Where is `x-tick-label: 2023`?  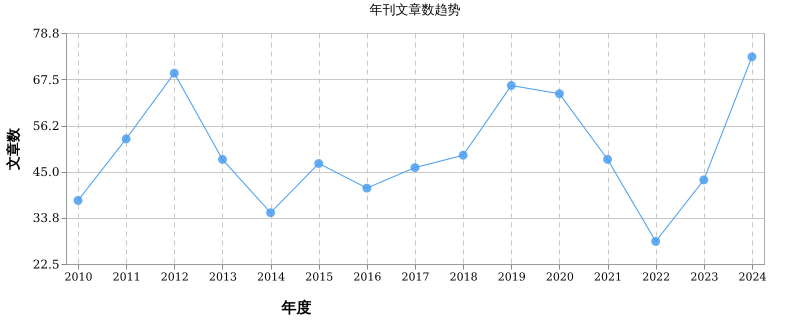
x-tick-label: 2023 is located at coordinates (704, 277).